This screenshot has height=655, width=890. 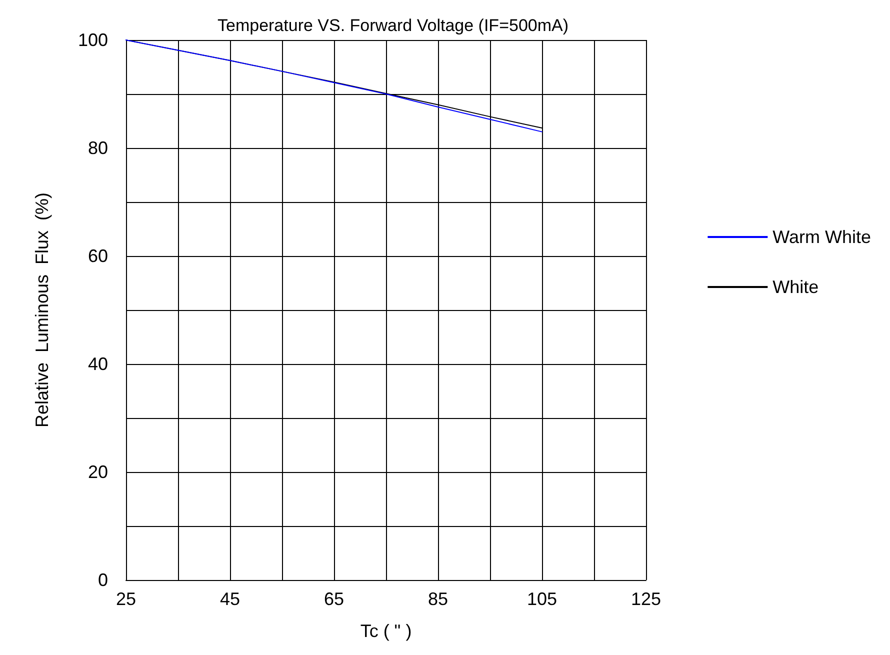 What do you see at coordinates (795, 287) in the screenshot?
I see `legend-label: White` at bounding box center [795, 287].